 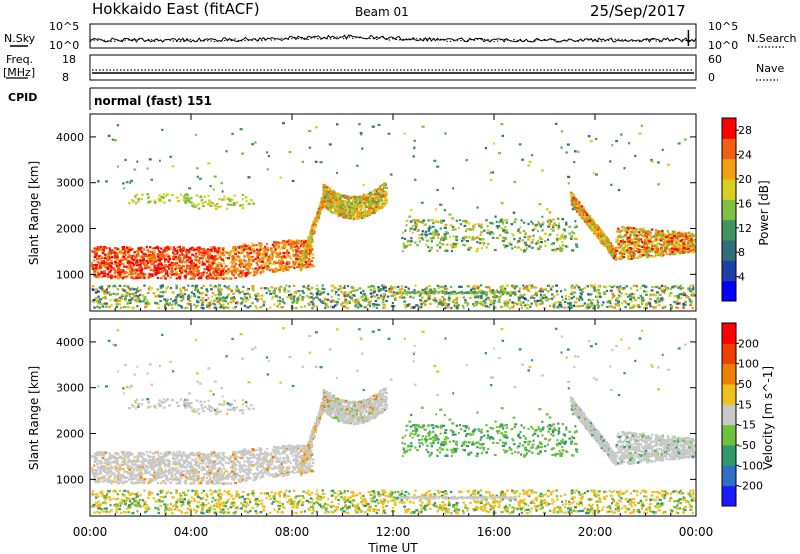 What do you see at coordinates (69, 59) in the screenshot?
I see `freq-tick-top: 18` at bounding box center [69, 59].